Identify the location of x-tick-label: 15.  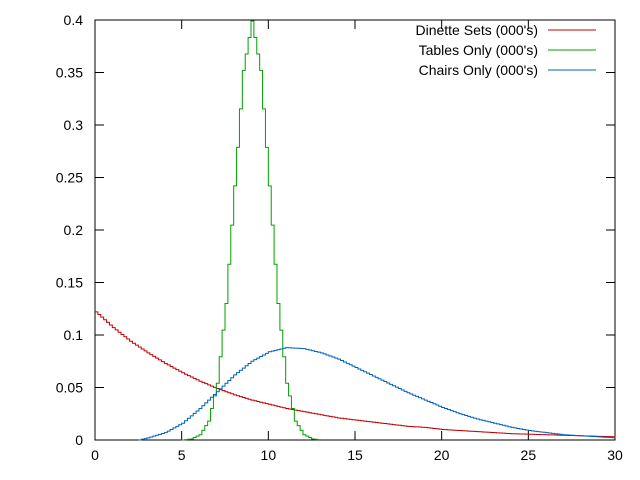
(355, 455).